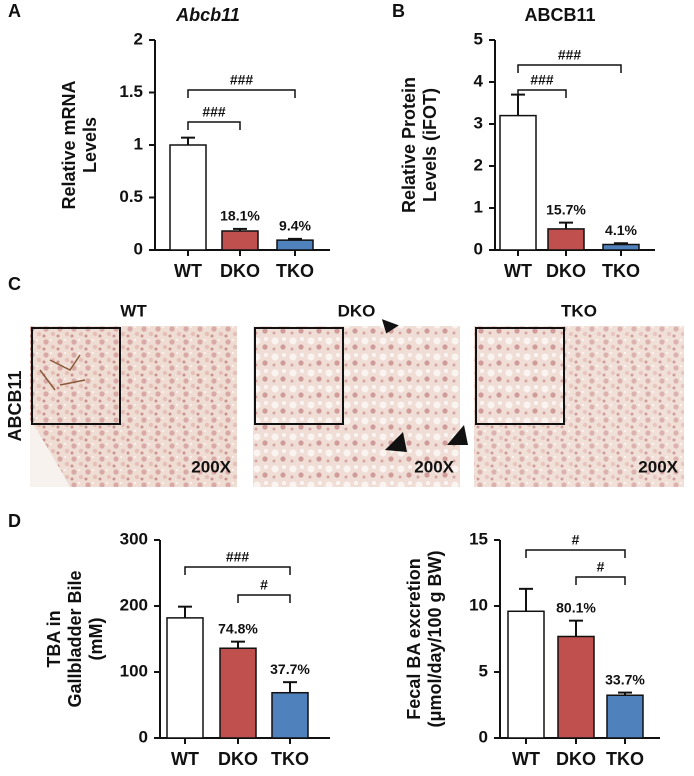 The image size is (694, 776). Describe the element at coordinates (295, 226) in the screenshot. I see `value-label: 9.4%` at that location.